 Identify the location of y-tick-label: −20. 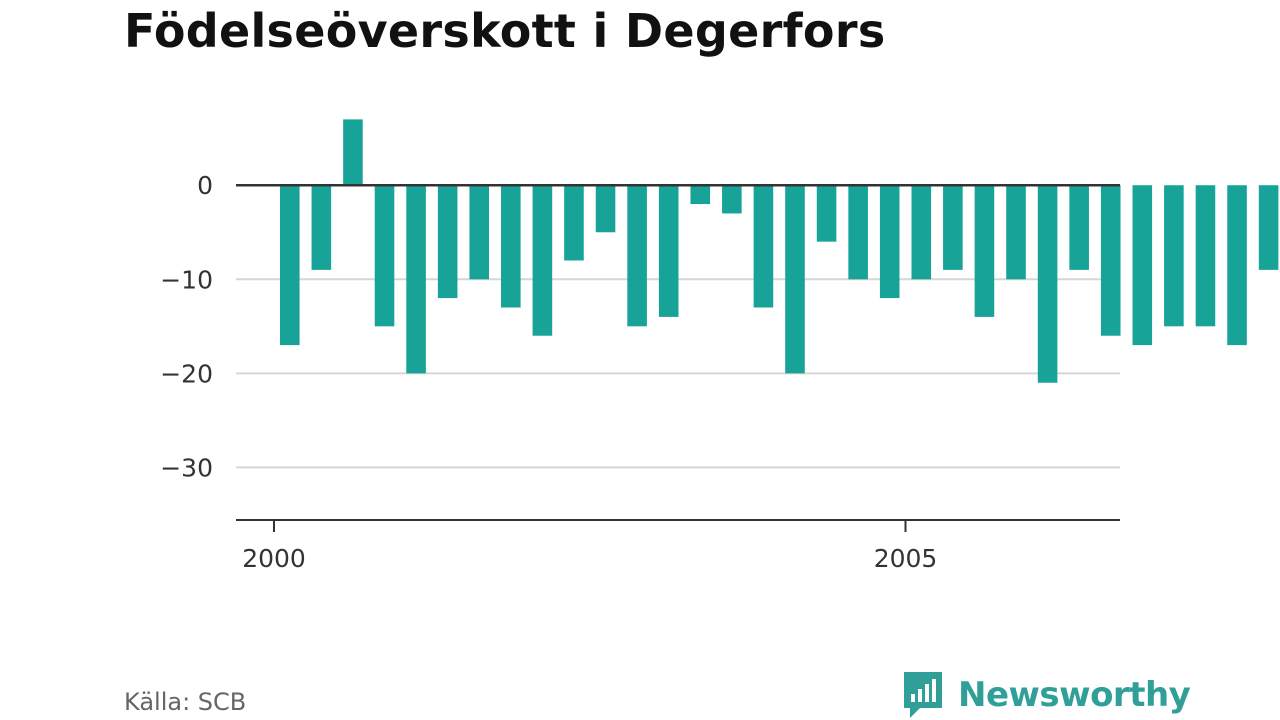
(186, 373).